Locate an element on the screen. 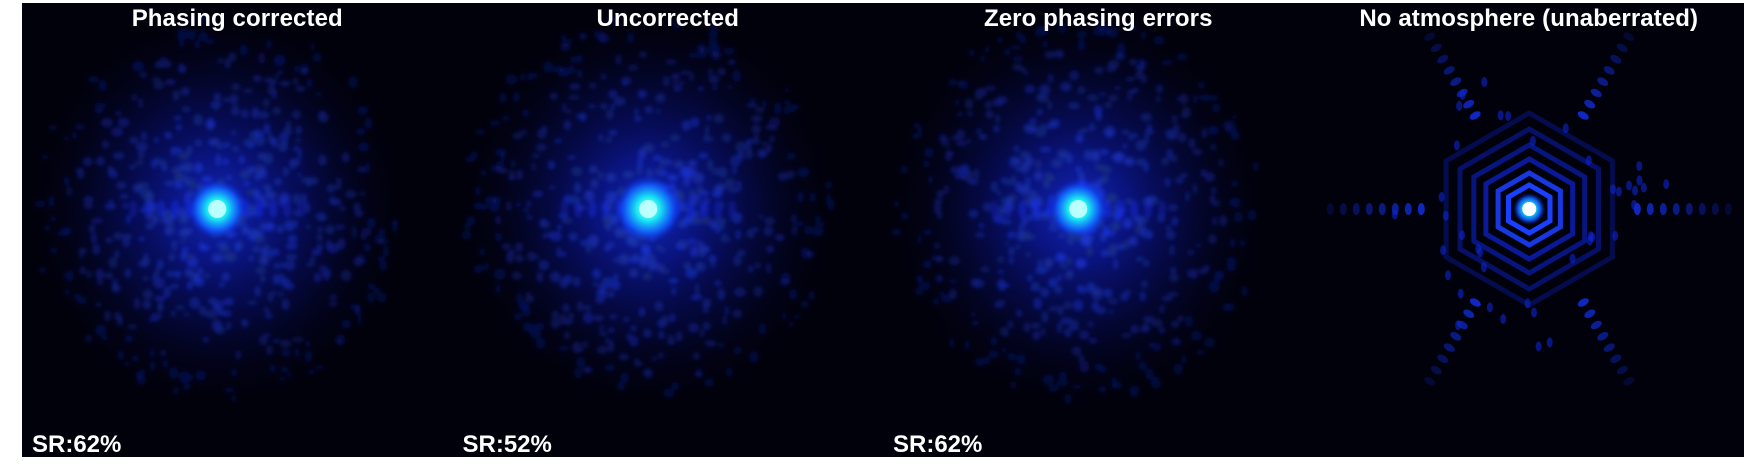  panel-title: No atmosphere (unaberrated) is located at coordinates (1529, 18).